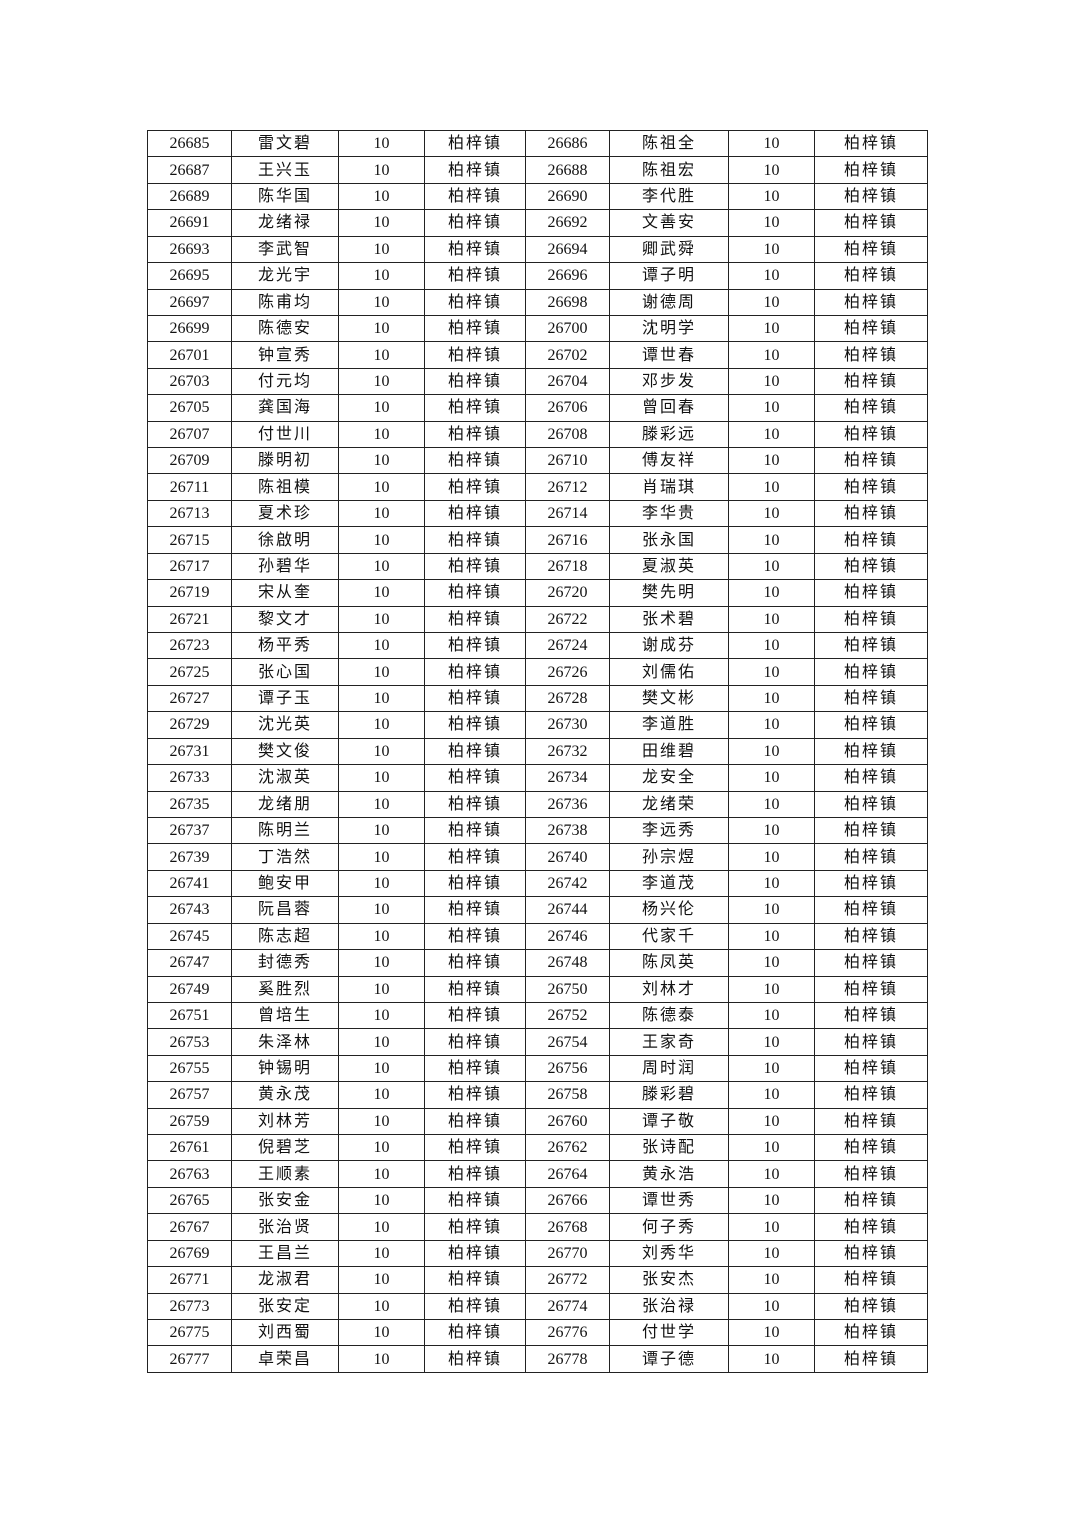 The image size is (1075, 1519). I want to click on cell-name: 刘西蜀, so click(285, 1332).